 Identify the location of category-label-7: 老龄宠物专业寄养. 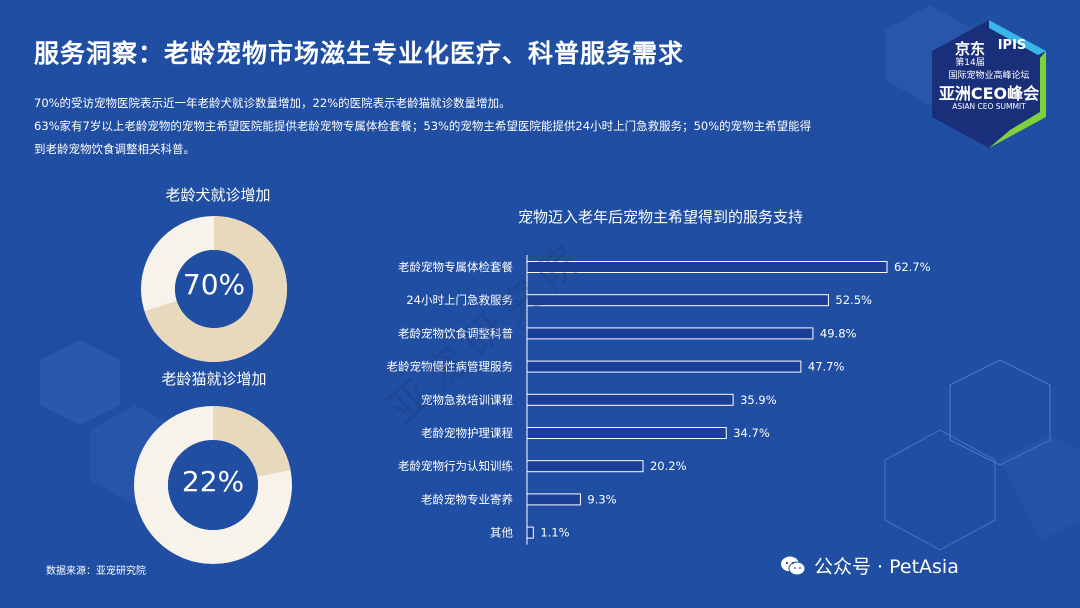
(467, 499).